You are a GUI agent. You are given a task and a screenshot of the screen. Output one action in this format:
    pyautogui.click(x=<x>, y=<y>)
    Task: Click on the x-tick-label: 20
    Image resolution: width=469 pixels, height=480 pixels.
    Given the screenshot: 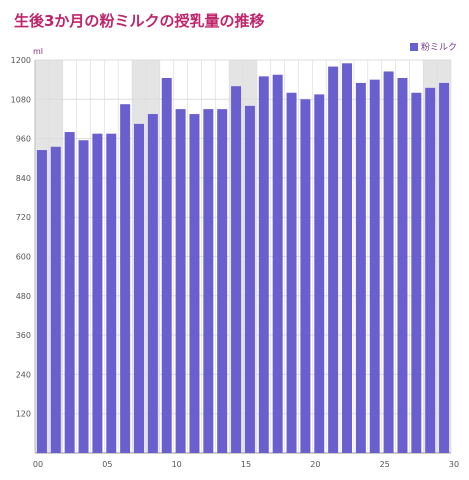 What is the action you would take?
    pyautogui.click(x=315, y=464)
    